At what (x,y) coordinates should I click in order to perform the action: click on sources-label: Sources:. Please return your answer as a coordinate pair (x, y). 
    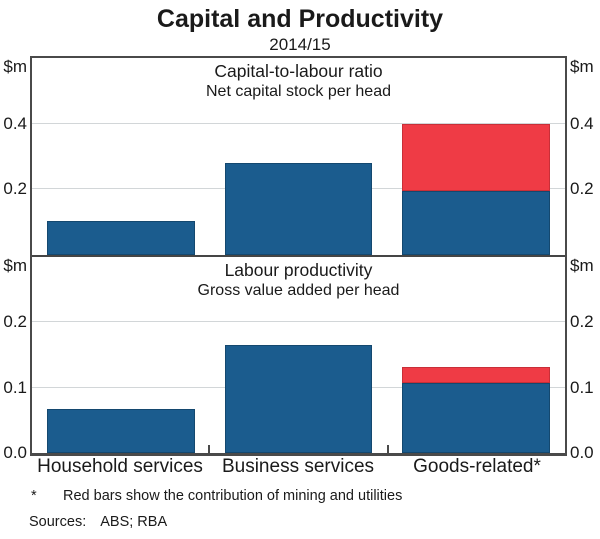
    Looking at the image, I should click on (58, 522).